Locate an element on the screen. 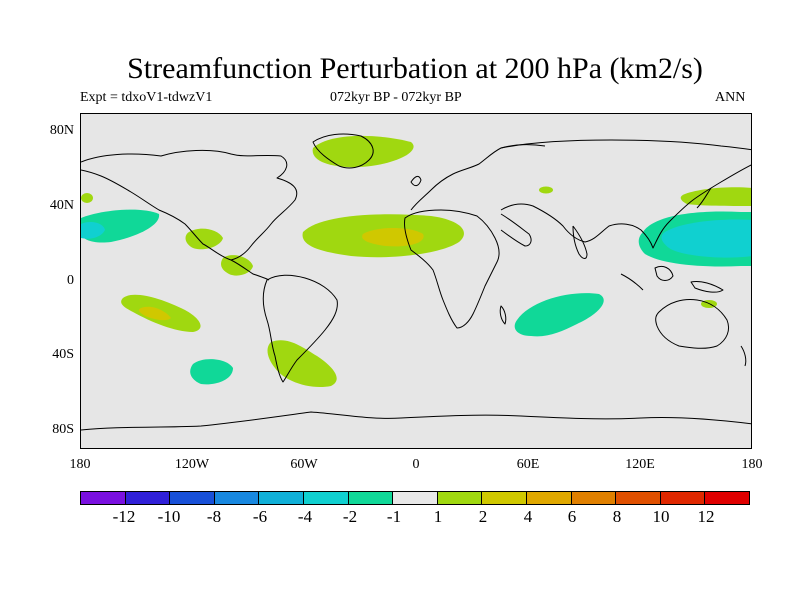 This screenshot has width=800, height=600. colorbar-label: 2 is located at coordinates (483, 516).